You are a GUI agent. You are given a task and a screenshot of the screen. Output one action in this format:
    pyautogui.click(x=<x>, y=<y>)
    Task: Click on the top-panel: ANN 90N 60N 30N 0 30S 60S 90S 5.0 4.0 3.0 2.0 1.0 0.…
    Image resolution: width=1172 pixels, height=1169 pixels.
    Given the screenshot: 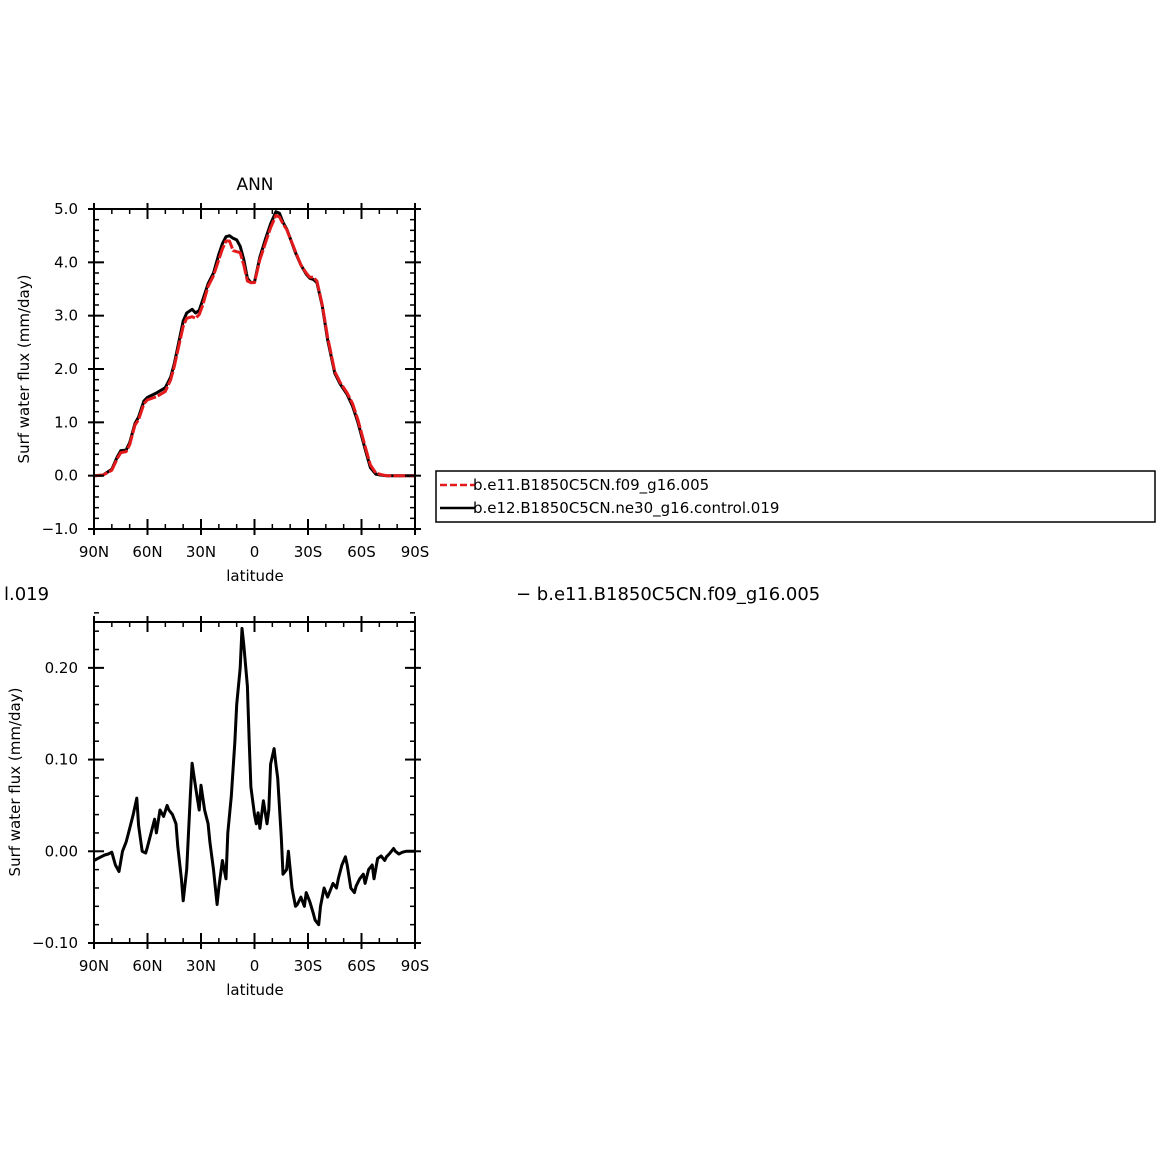 What is the action you would take?
    pyautogui.click(x=222, y=380)
    